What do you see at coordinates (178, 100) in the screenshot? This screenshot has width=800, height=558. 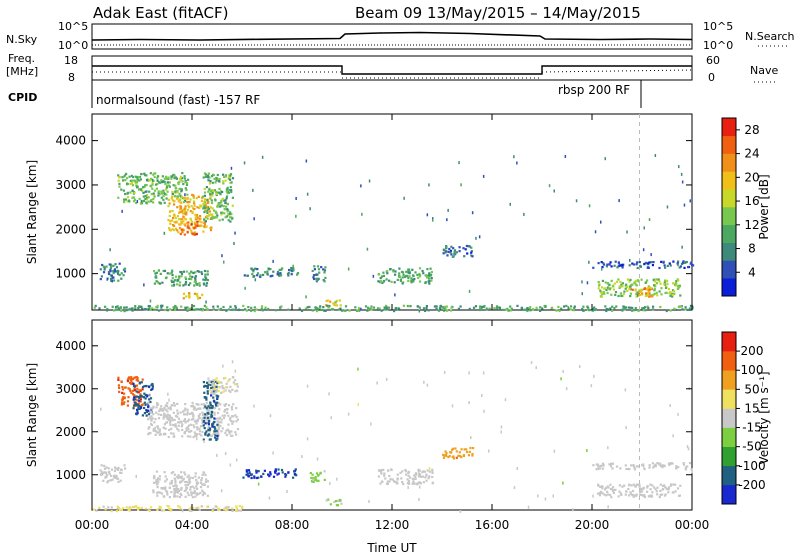 I see `cpid-left-mode: normalsound (fast) -157 RF` at bounding box center [178, 100].